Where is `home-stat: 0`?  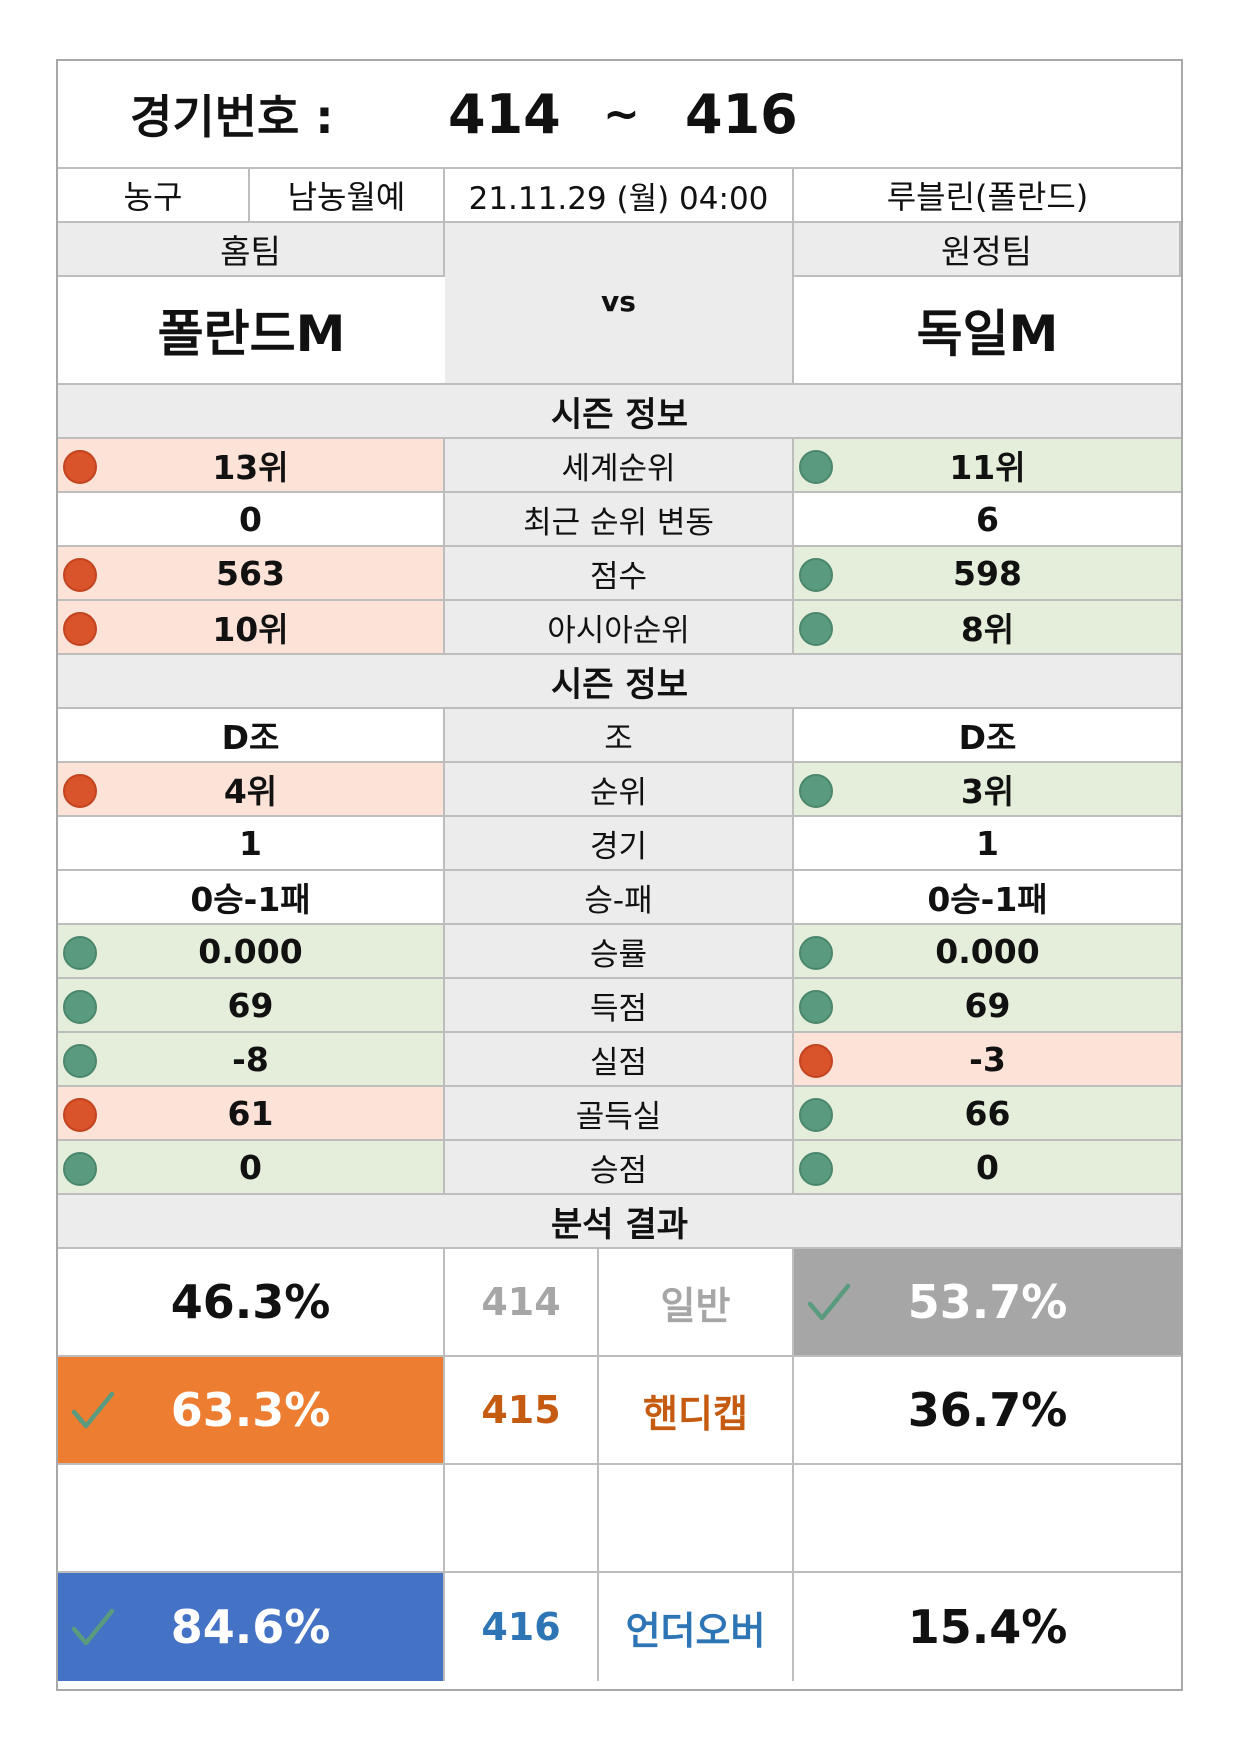
home-stat: 0 is located at coordinates (251, 520).